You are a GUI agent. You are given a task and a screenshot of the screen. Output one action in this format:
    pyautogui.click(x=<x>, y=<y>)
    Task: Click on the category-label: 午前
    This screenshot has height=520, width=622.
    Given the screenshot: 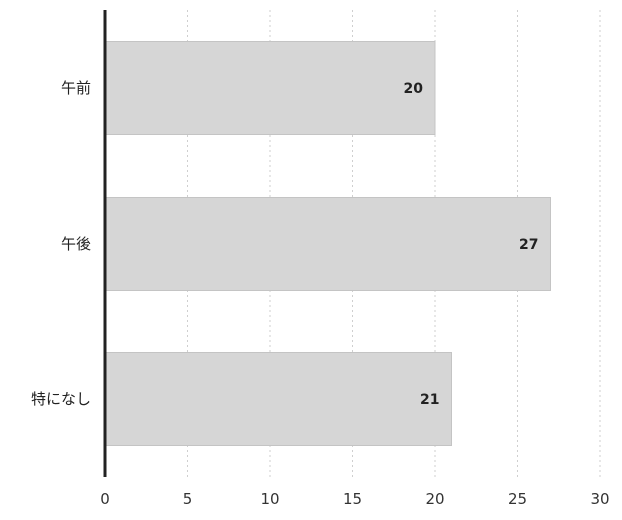 What is the action you would take?
    pyautogui.click(x=76, y=88)
    